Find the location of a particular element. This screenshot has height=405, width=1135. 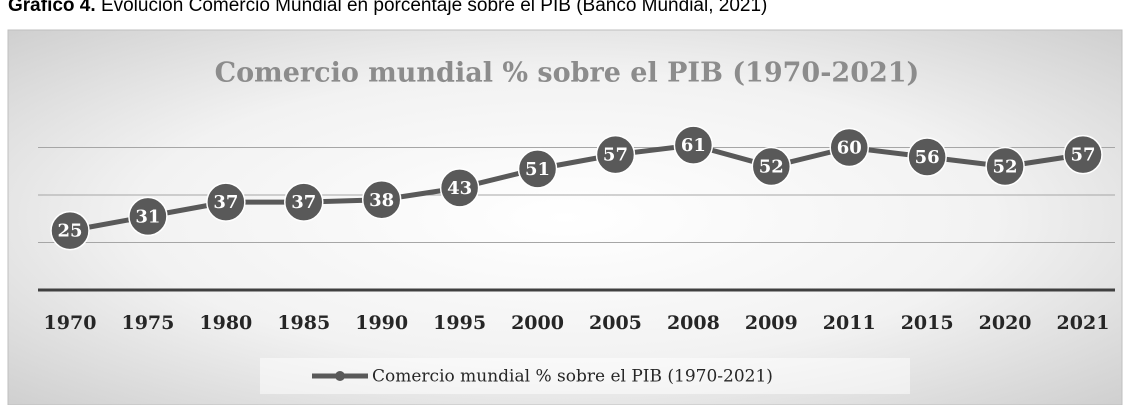

legend-marker is located at coordinates (340, 376).